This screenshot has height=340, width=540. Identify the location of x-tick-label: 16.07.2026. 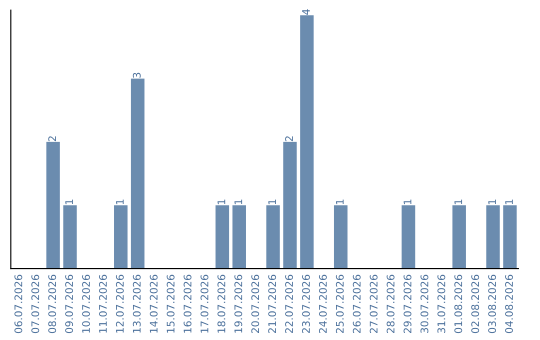
(188, 303).